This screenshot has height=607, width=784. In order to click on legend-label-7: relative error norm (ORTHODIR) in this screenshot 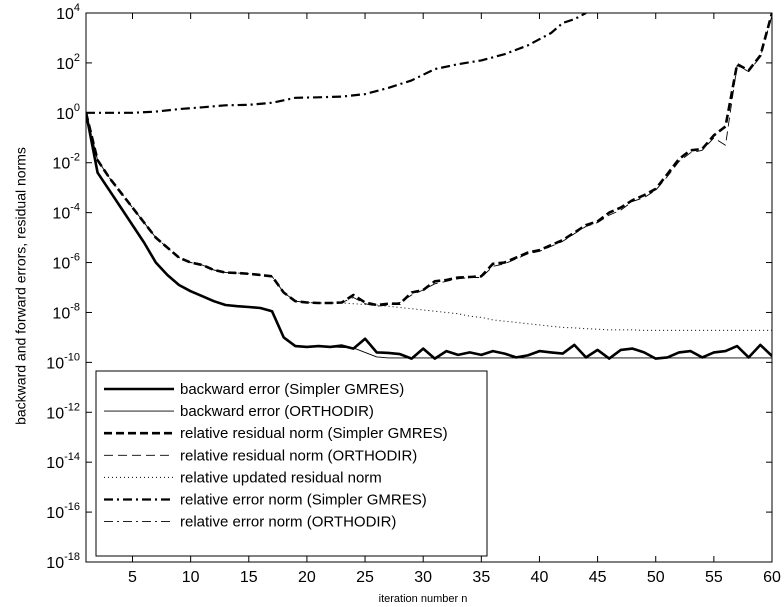, I will do `click(288, 522)`.